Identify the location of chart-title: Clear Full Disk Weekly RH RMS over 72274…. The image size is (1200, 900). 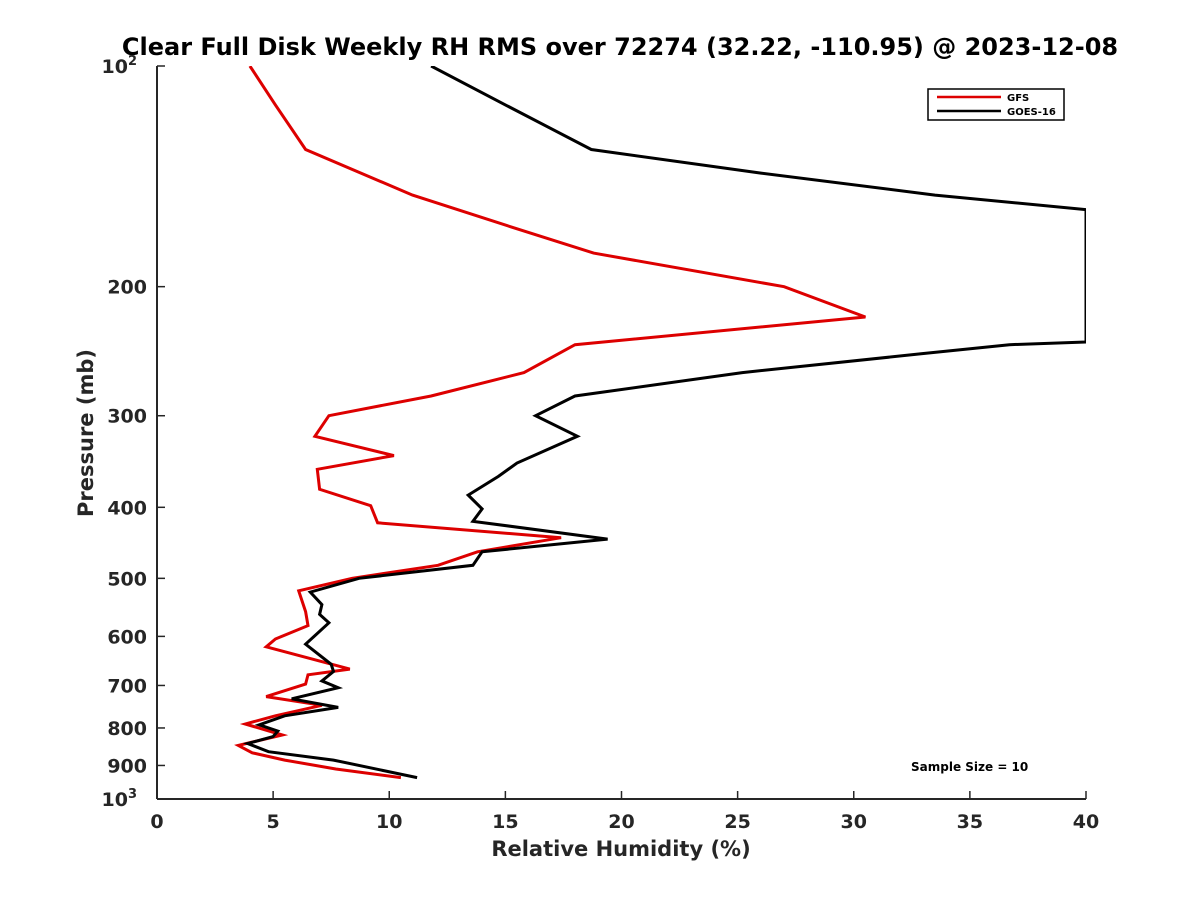
(620, 47).